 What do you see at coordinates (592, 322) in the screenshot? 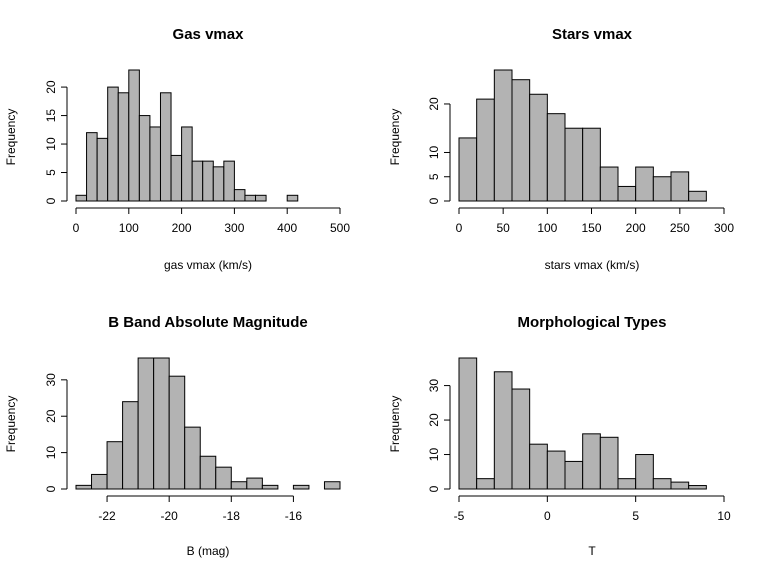
I see `chart-title: Morphological Types` at bounding box center [592, 322].